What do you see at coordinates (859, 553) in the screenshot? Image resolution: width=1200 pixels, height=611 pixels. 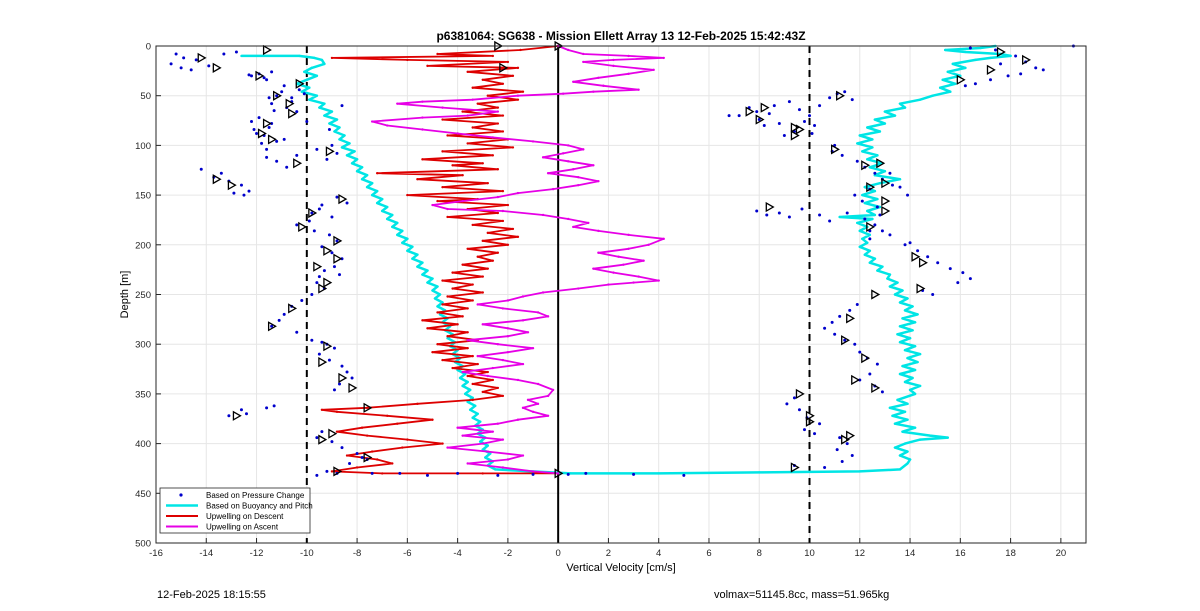 I see `x-tick-label: 12` at bounding box center [859, 553].